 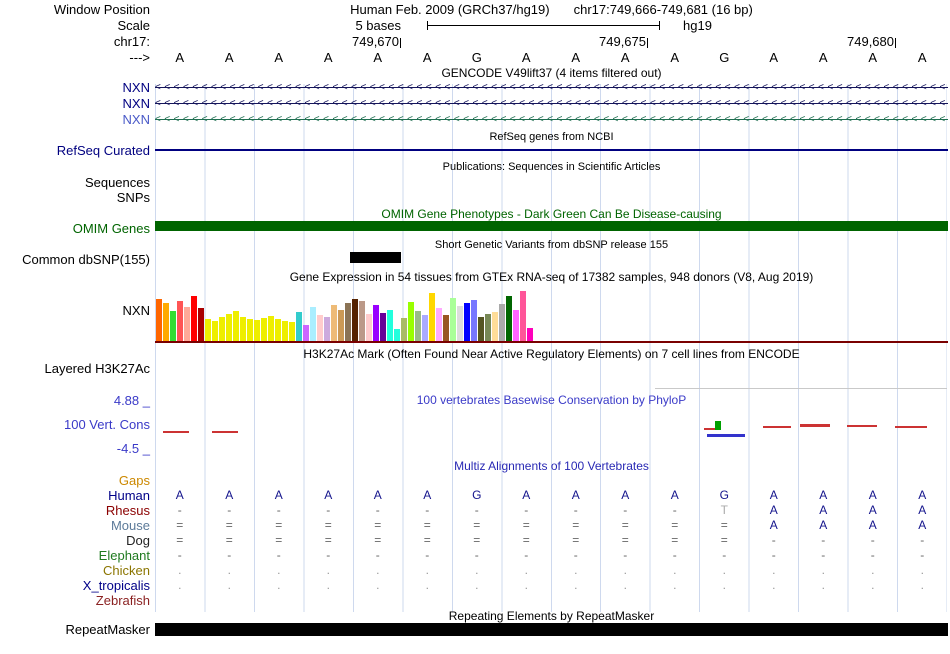 I want to click on dbsnp-track-label: Common dbSNP(155), so click(x=86, y=259).